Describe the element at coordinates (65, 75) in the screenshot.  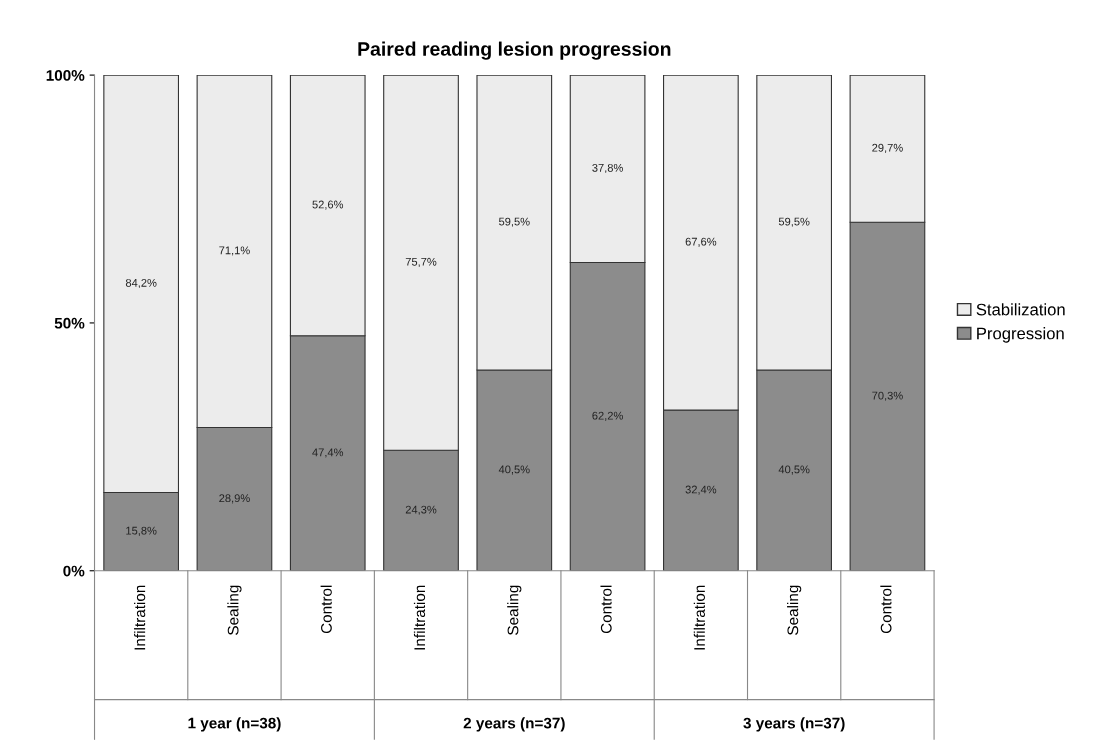
I see `y-tick-label: 100%` at that location.